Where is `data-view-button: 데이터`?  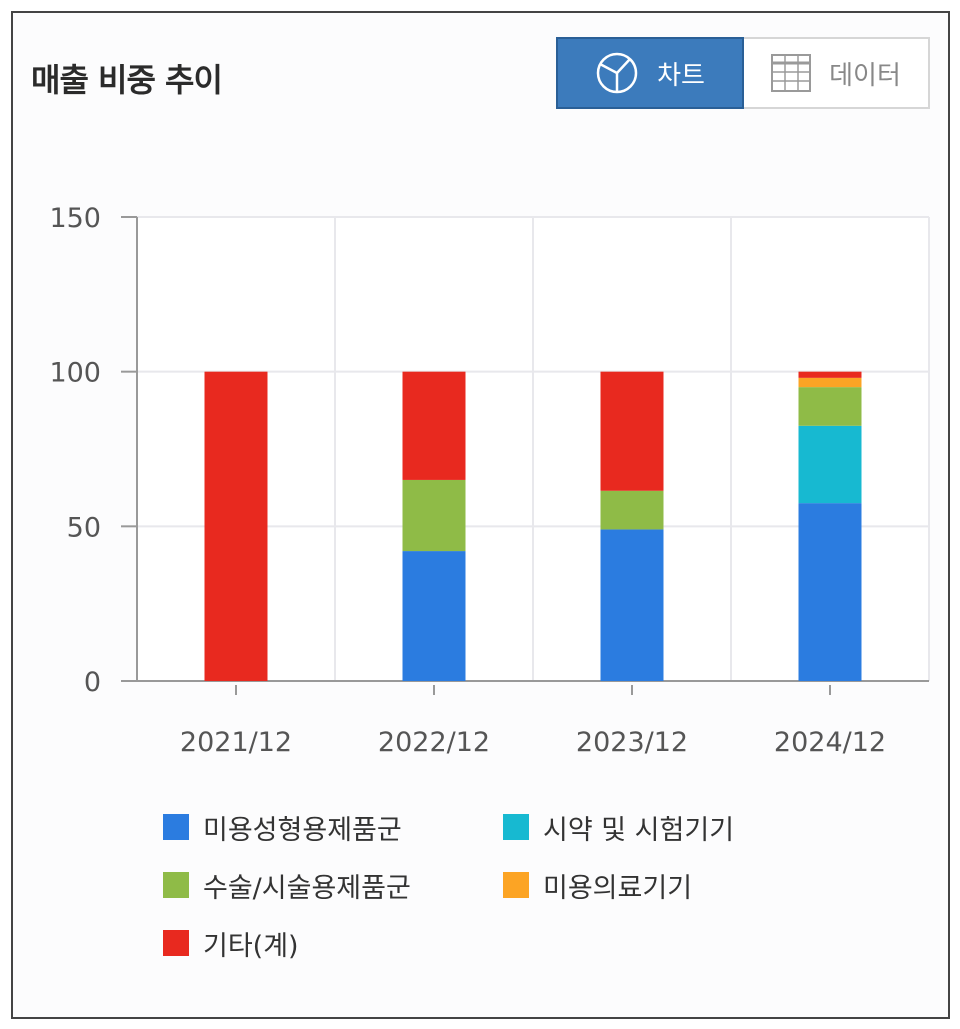
data-view-button: 데이터 is located at coordinates (837, 73).